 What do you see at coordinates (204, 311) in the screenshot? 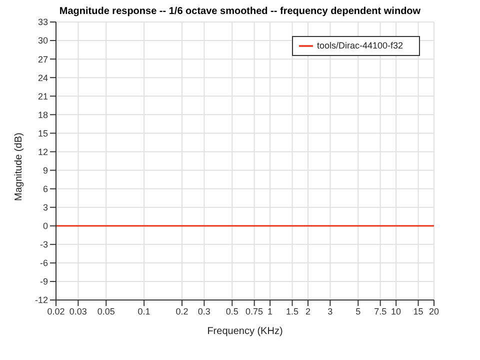
I see `x-tick-label: 0.3` at bounding box center [204, 311].